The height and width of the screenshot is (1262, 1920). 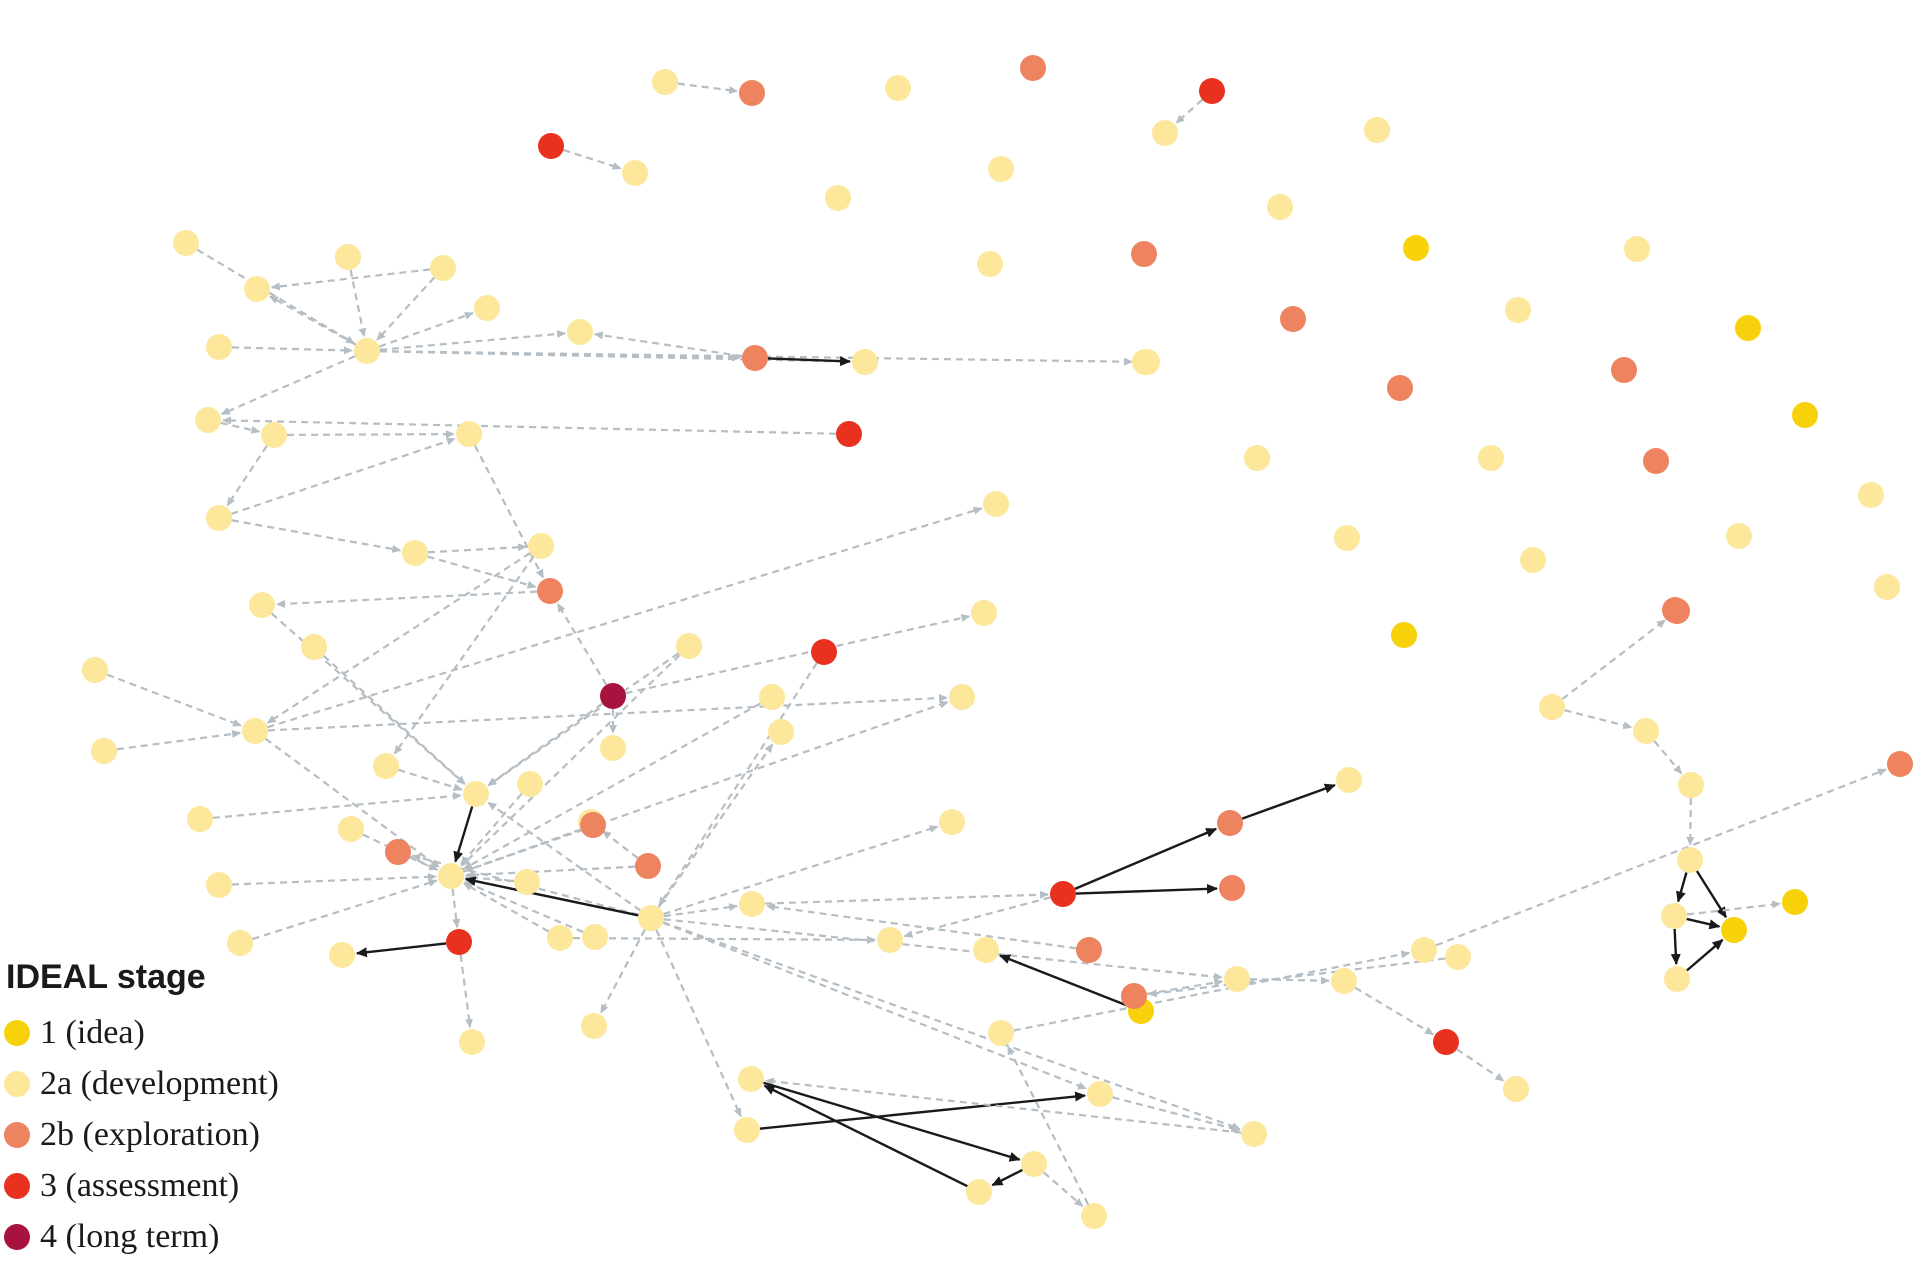 What do you see at coordinates (95, 670) in the screenshot?
I see `node-n60-stage-2a` at bounding box center [95, 670].